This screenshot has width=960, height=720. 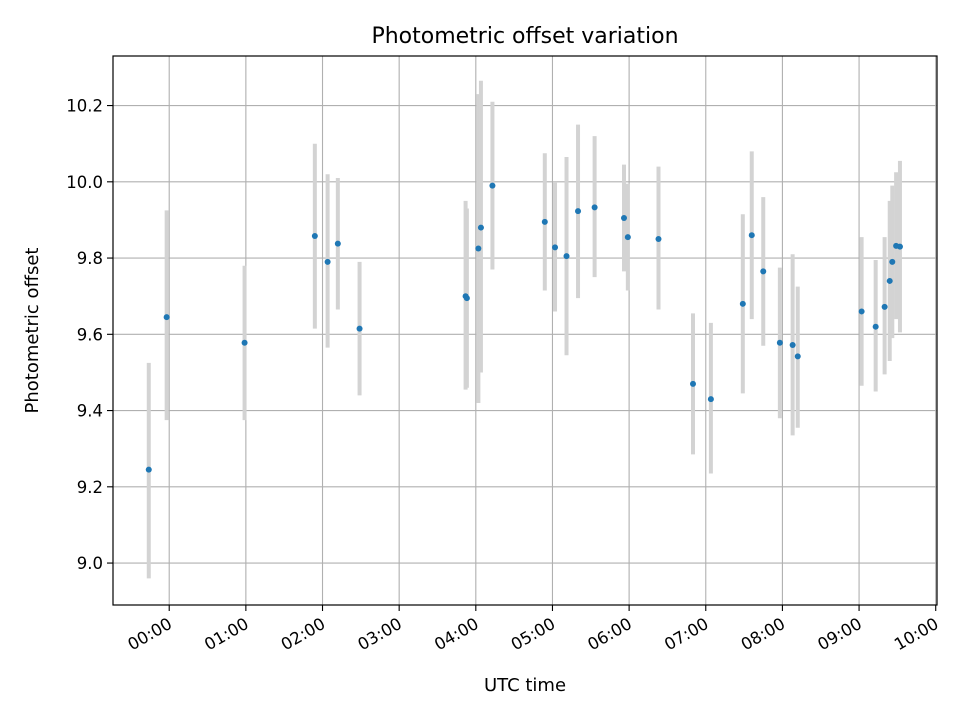 I want to click on x-axis-label: UTC time, so click(x=525, y=685).